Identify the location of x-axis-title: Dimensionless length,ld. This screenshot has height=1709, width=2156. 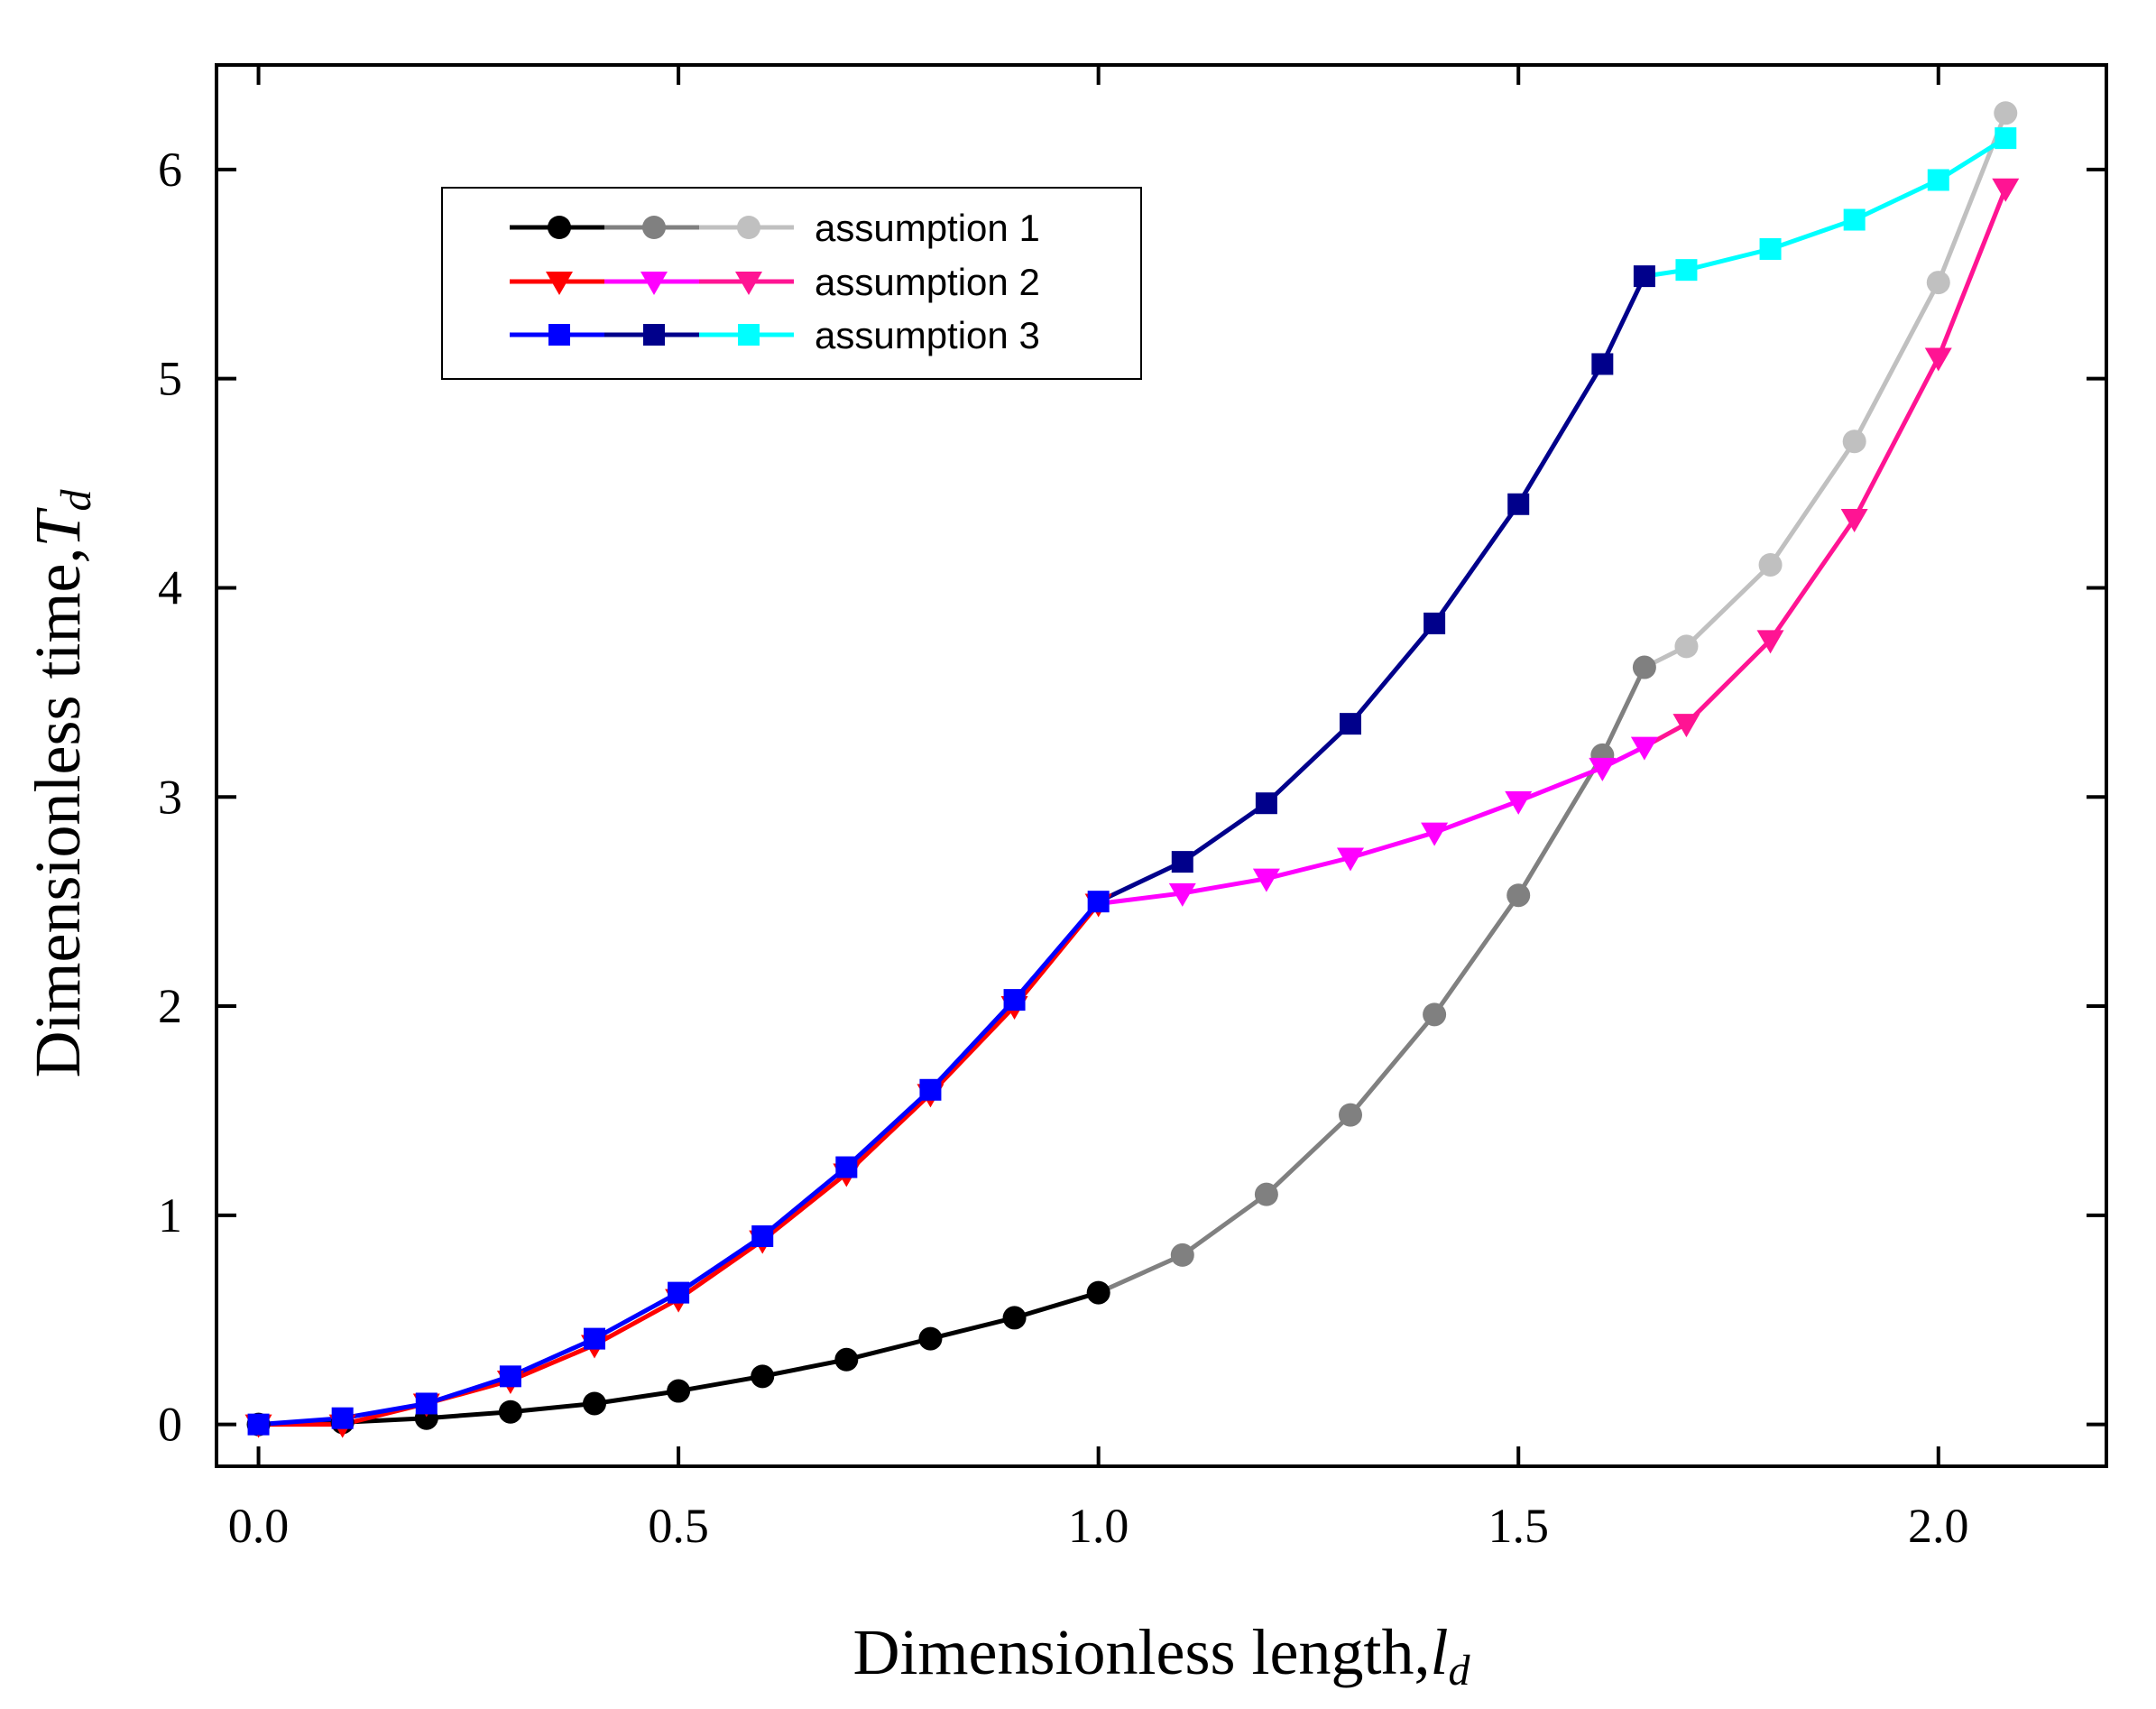
(1162, 1655).